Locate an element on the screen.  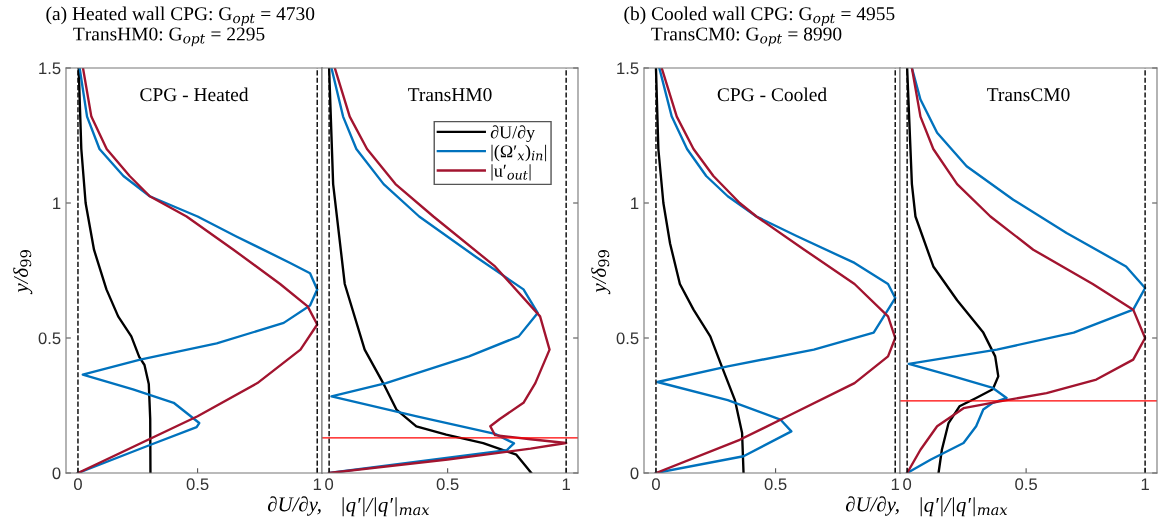
text: TransCM0 is located at coordinates (1028, 95).